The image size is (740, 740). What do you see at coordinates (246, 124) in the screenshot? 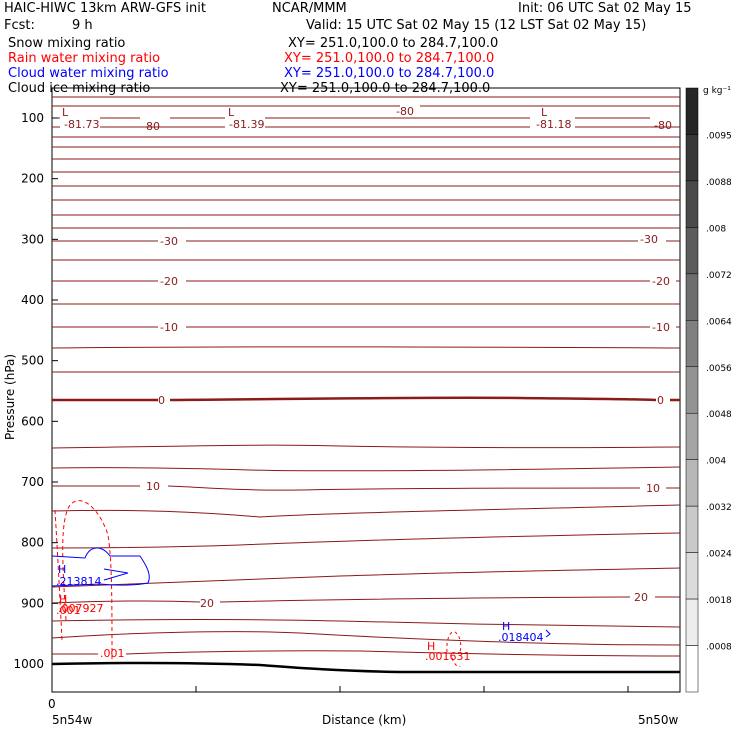
I see `isotherm-label: -81.39` at bounding box center [246, 124].